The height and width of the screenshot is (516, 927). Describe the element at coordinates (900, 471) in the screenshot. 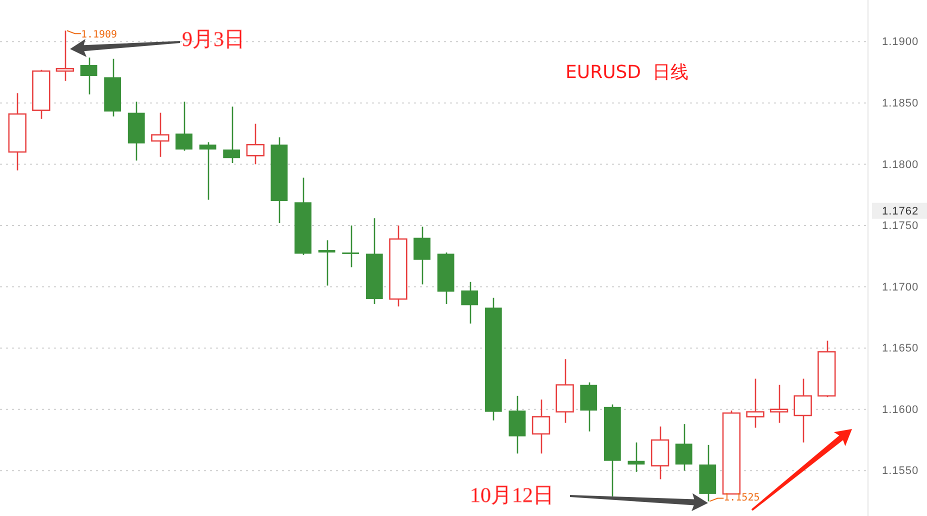

I see `y-tick-label: 1.1550` at that location.